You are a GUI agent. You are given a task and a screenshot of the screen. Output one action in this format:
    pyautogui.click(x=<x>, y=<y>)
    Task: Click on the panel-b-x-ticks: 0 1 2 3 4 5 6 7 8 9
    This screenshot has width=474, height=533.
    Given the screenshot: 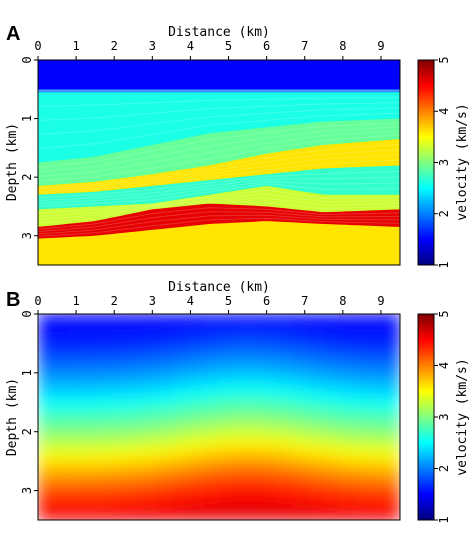 What is the action you would take?
    pyautogui.click(x=209, y=304)
    